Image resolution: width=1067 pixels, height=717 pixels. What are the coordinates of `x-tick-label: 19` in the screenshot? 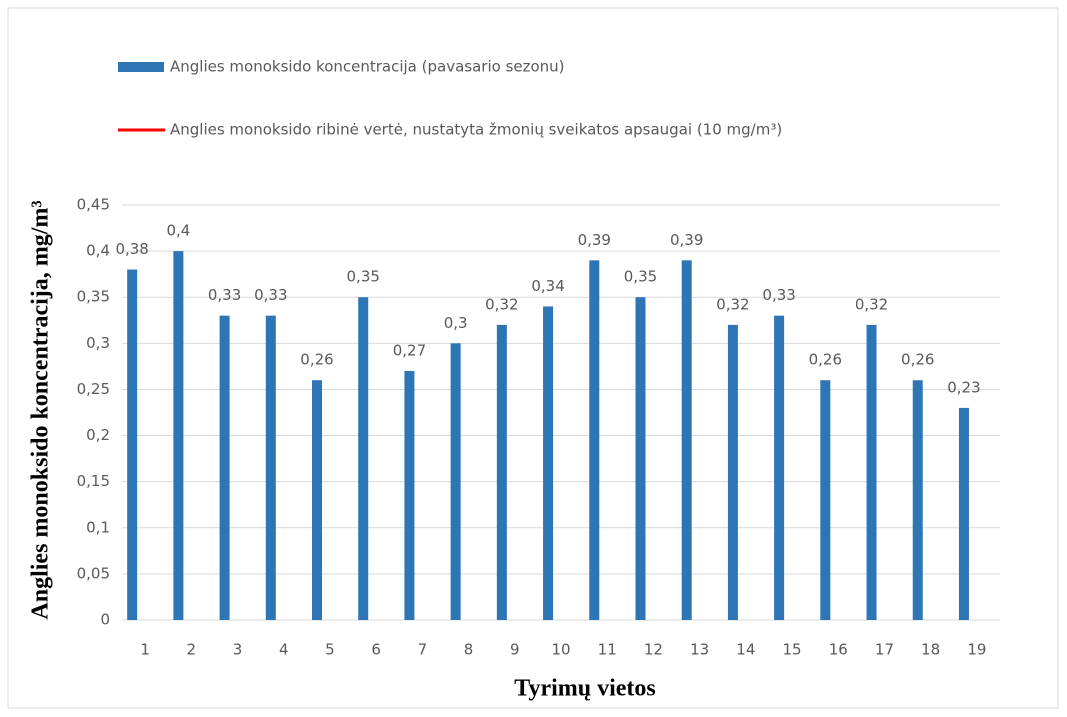 It's located at (976, 650).